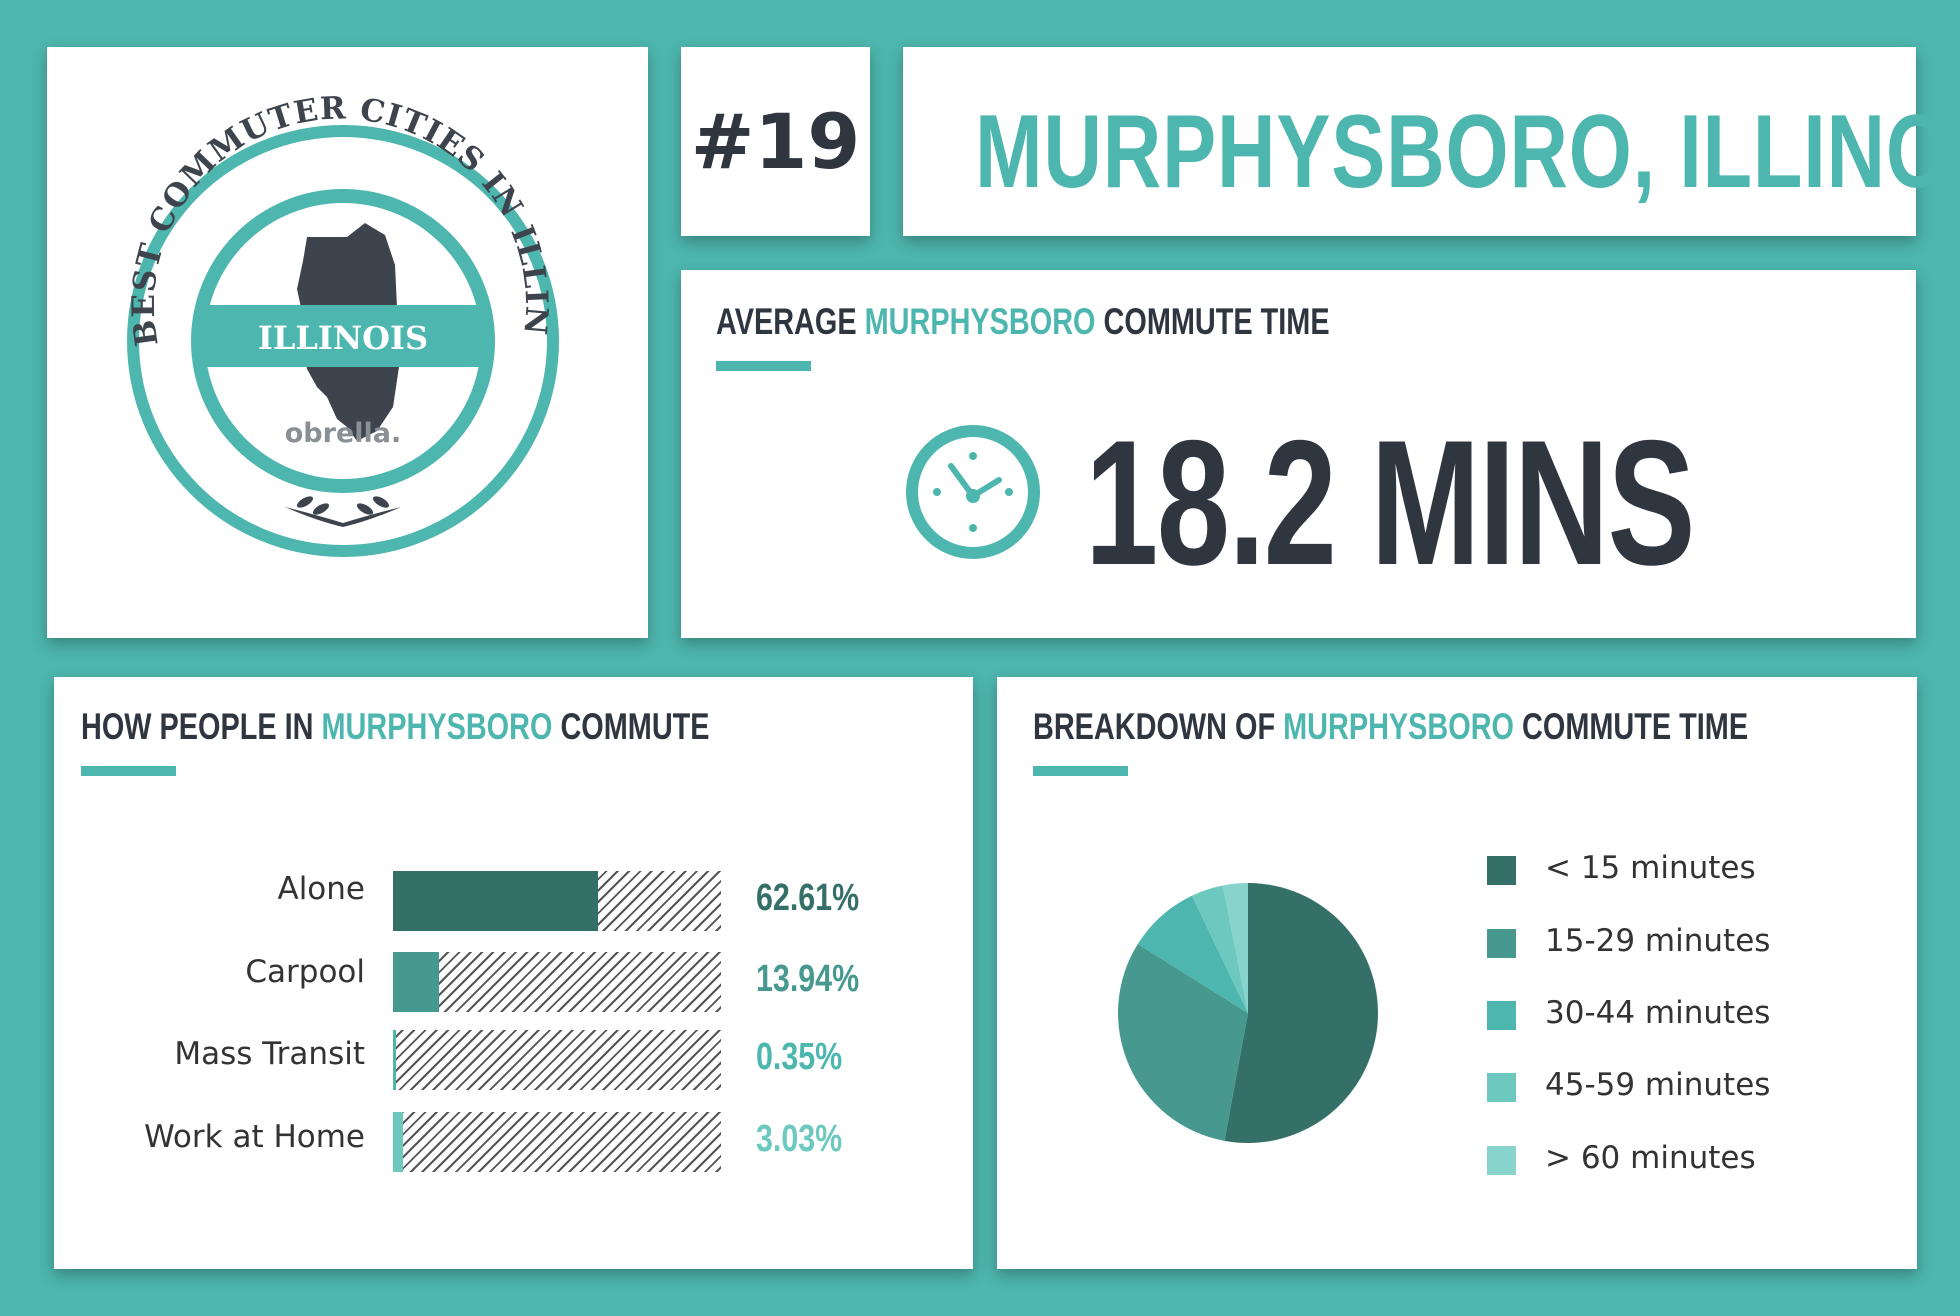 This screenshot has width=1960, height=1316. Describe the element at coordinates (1158, 726) in the screenshot. I see `breakdown-heading-pre: BREAKDOWN OF` at that location.